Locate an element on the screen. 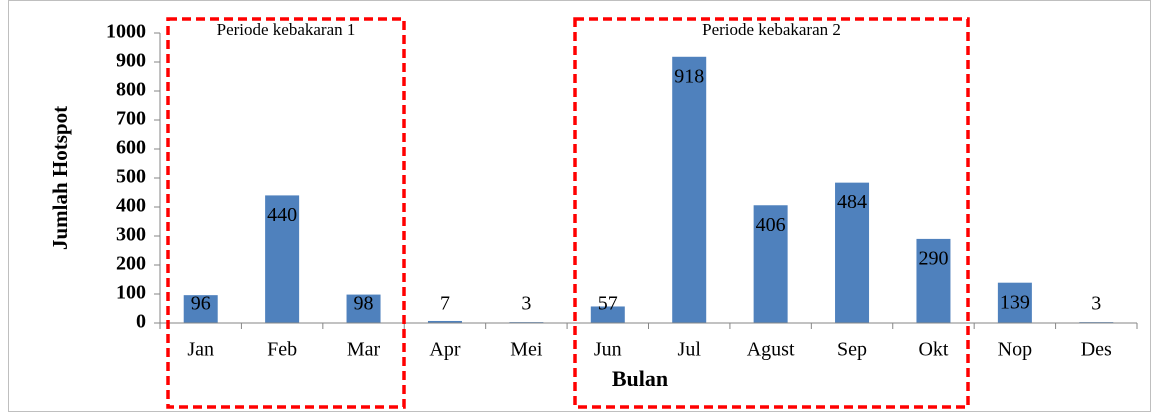 This screenshot has width=1152, height=412. data-label: 98 is located at coordinates (364, 304).